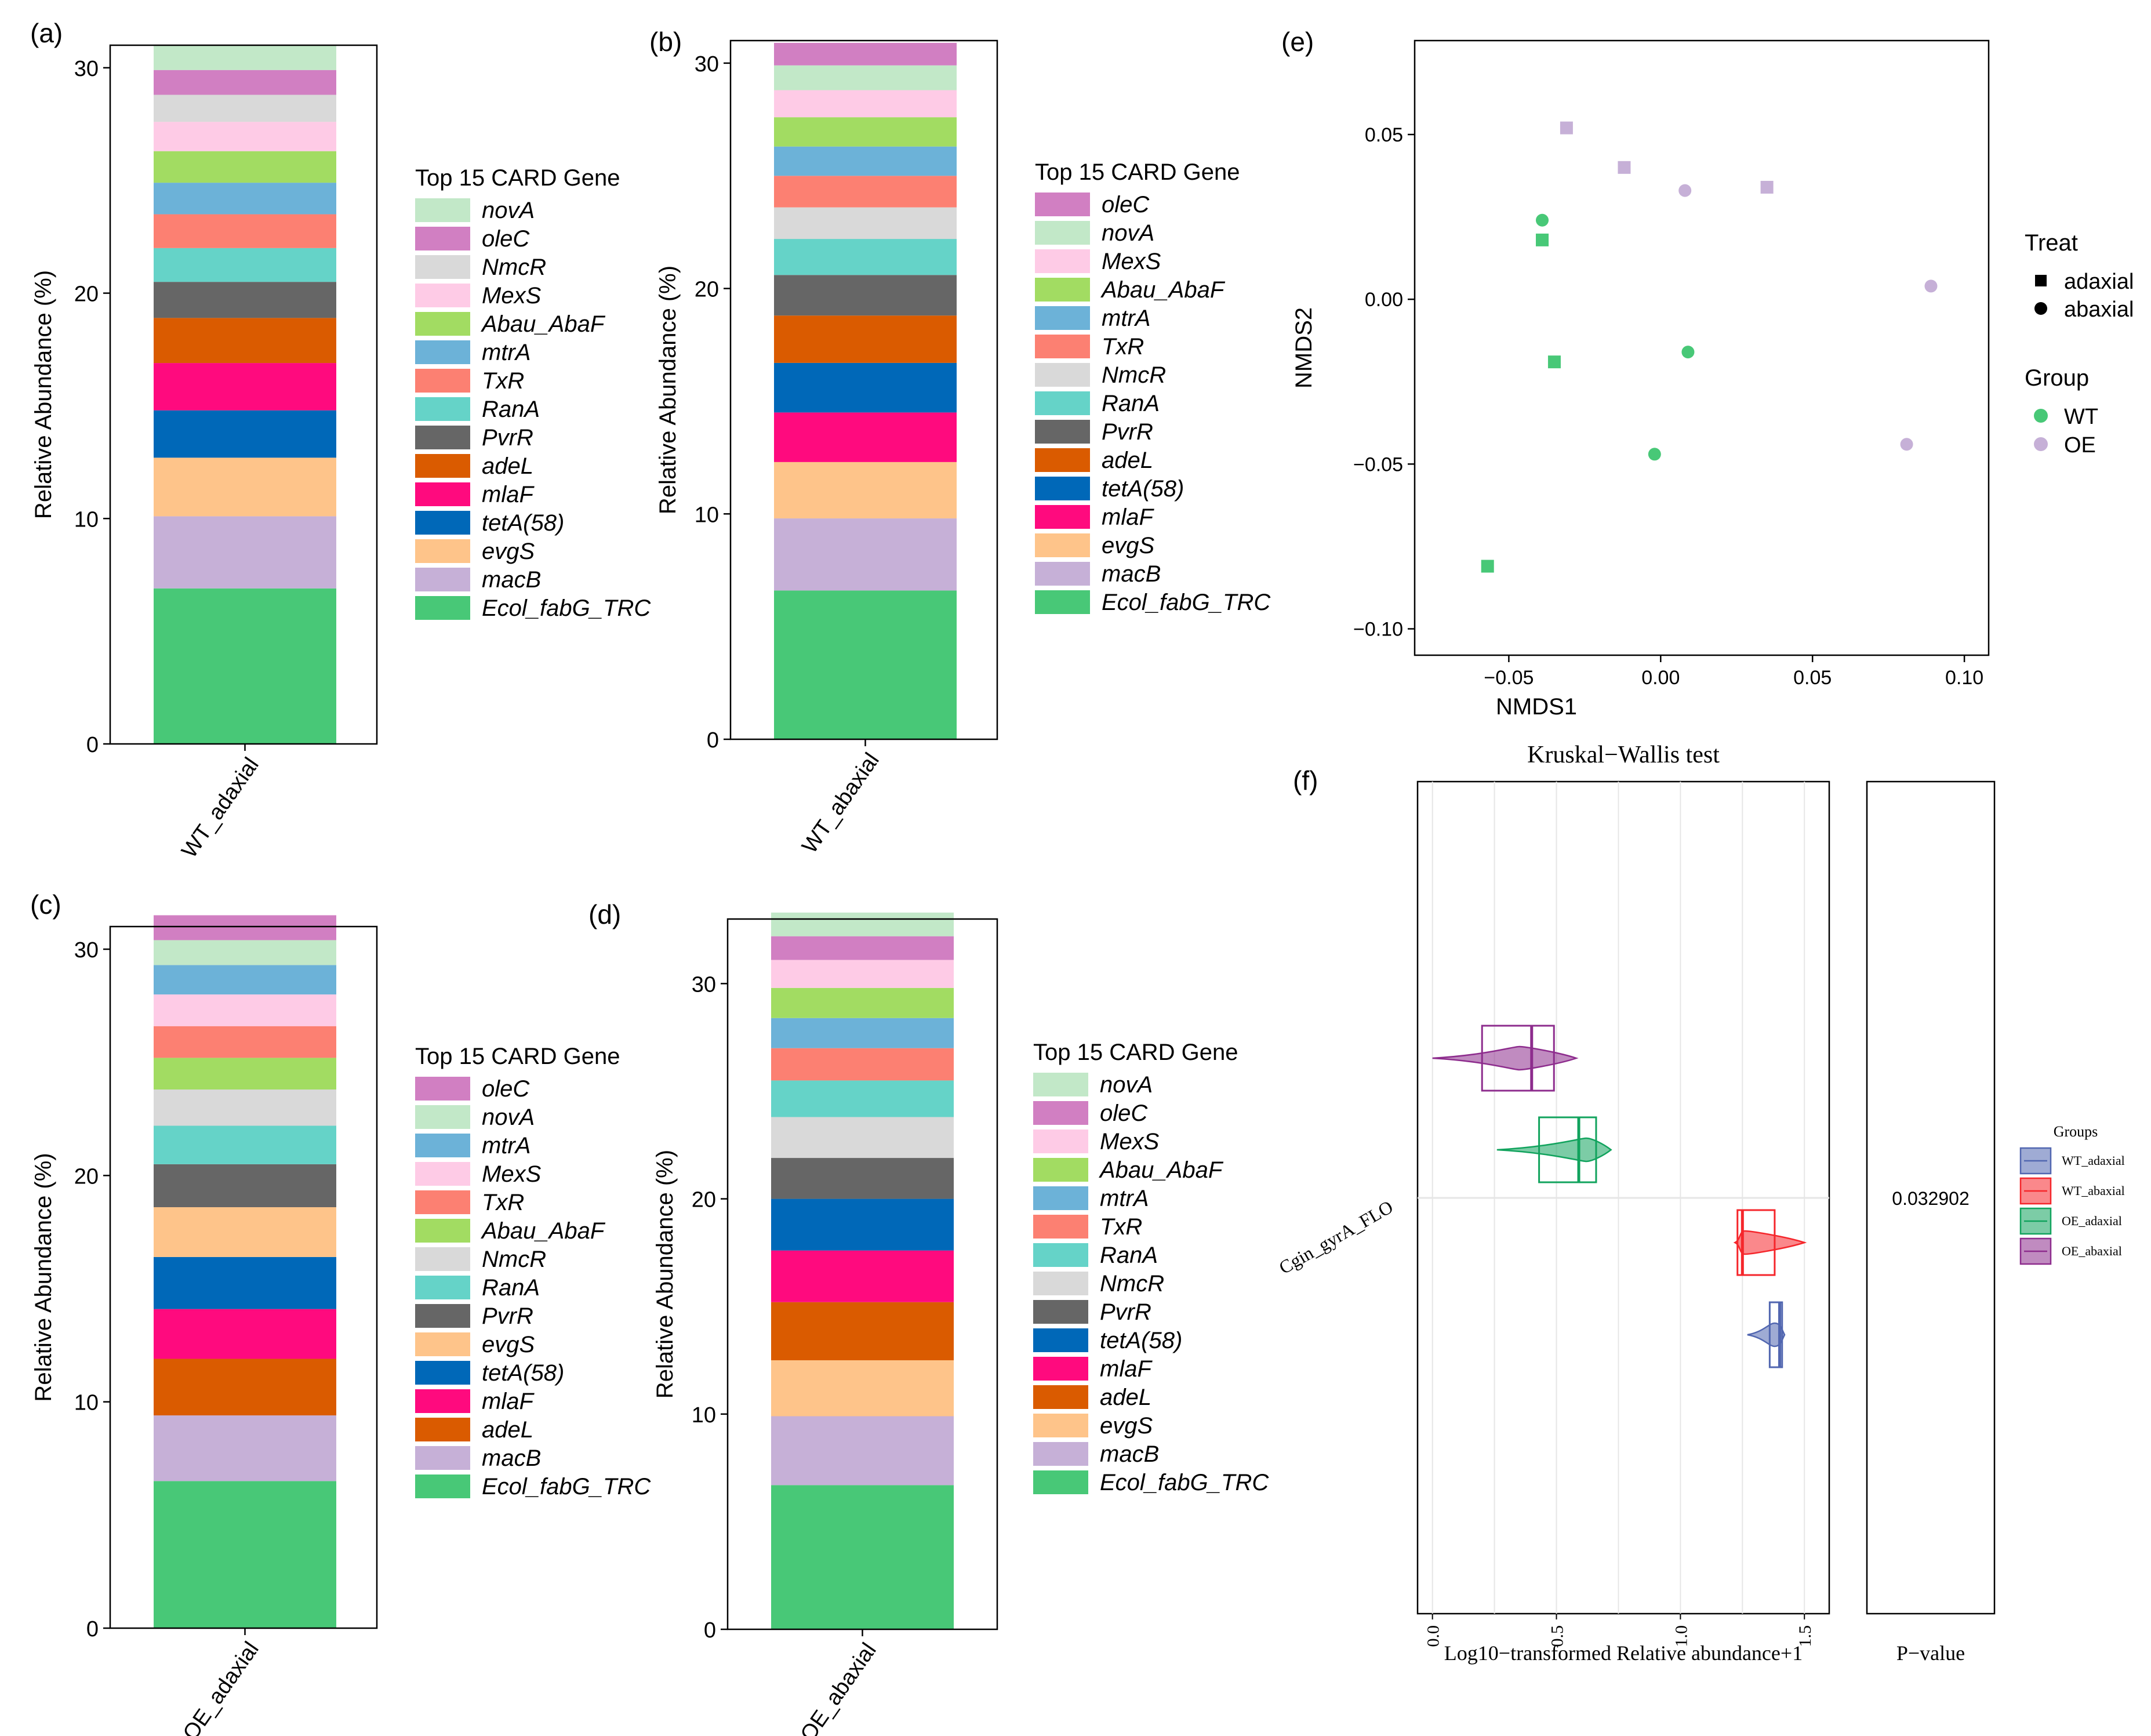 The height and width of the screenshot is (1736, 2151). Describe the element at coordinates (566, 608) in the screenshot. I see `legend-label-Ecol_fabG_TRC: Ecol_fabG_TRC` at that location.